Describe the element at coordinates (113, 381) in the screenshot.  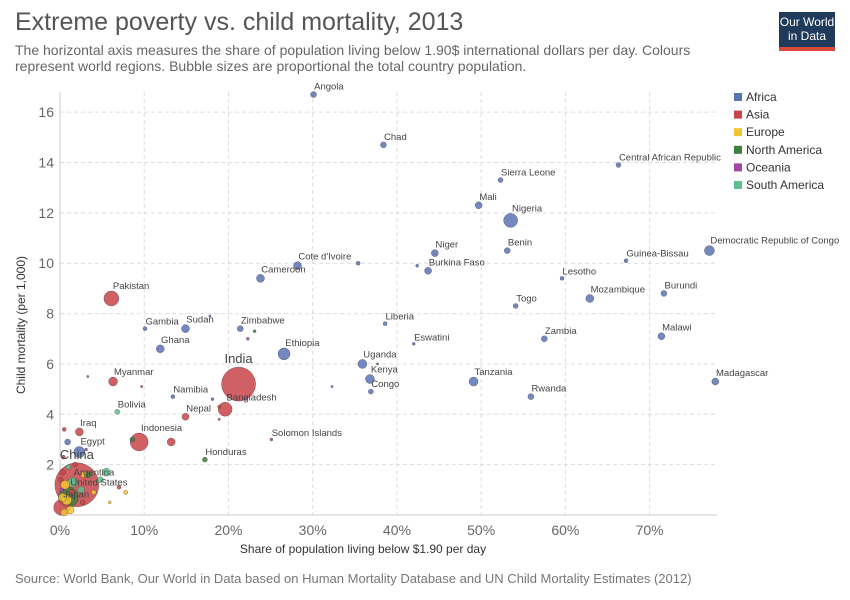
I see `bubble-myanmar` at that location.